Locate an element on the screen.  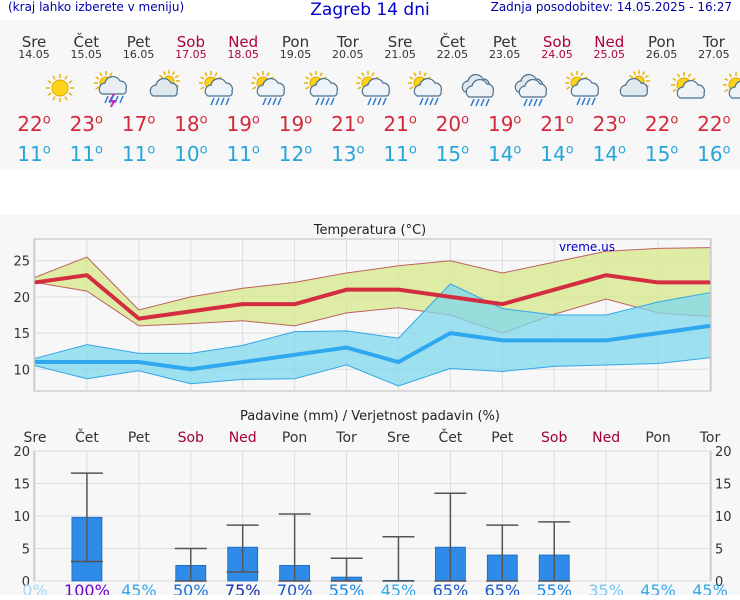
day-date: 27.05 is located at coordinates (714, 54).